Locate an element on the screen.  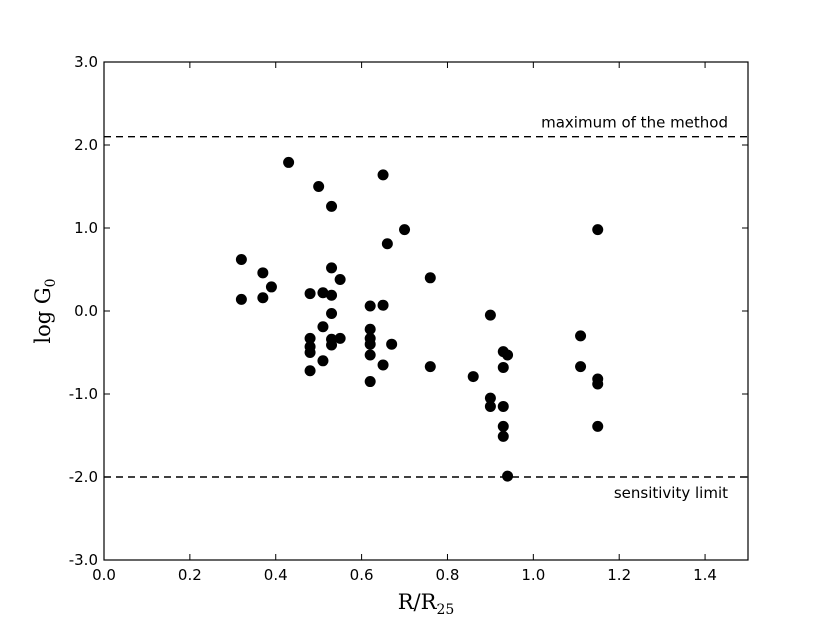
y-axis-title: log G0 is located at coordinates (45, 310).